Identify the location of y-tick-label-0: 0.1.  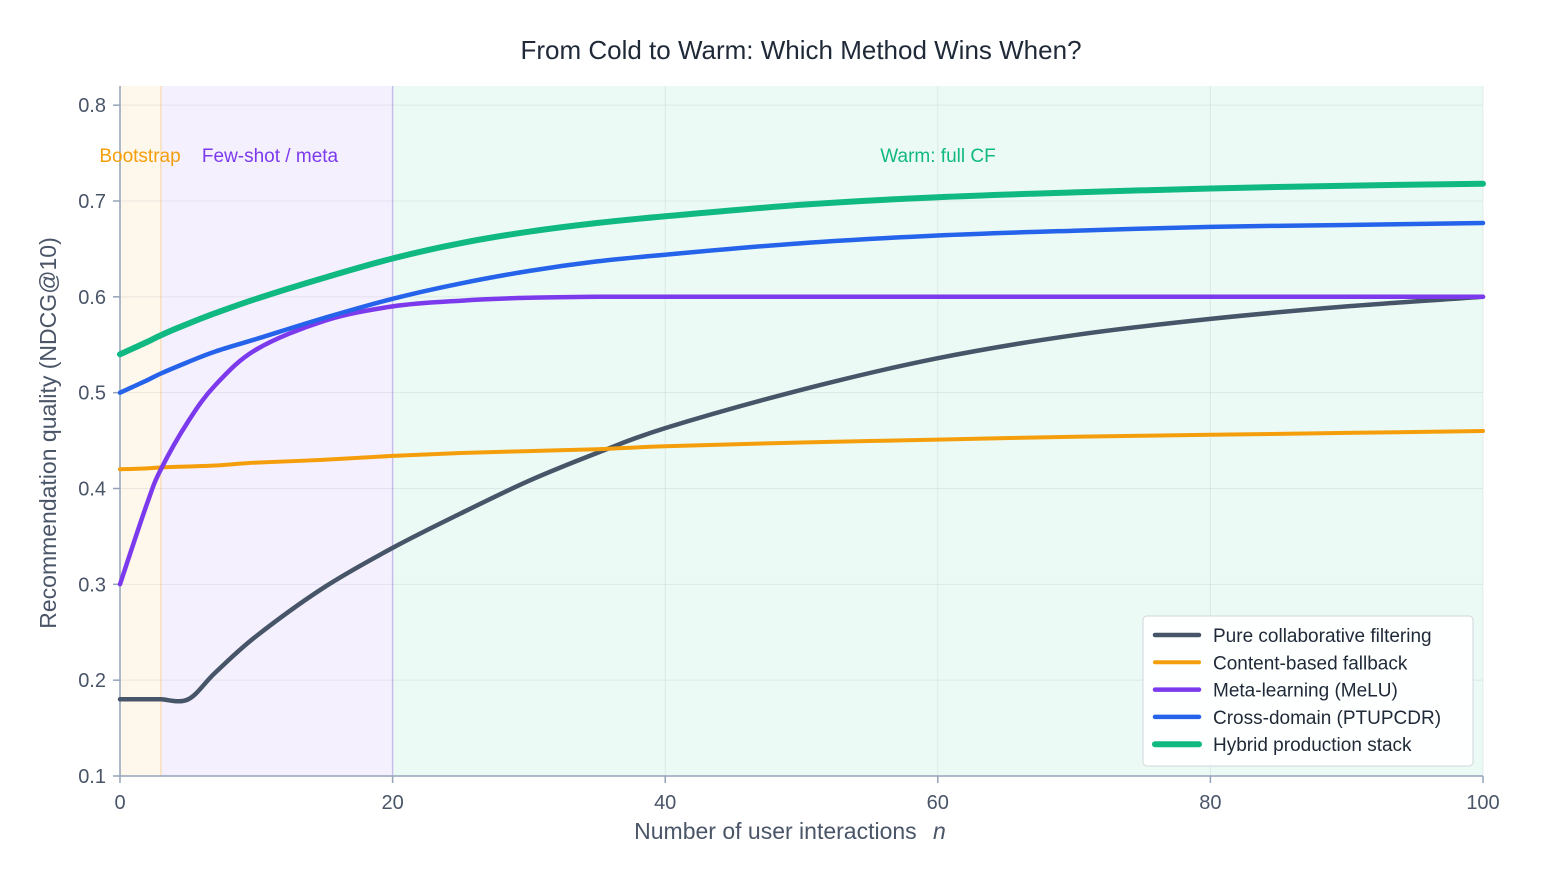
(92, 777).